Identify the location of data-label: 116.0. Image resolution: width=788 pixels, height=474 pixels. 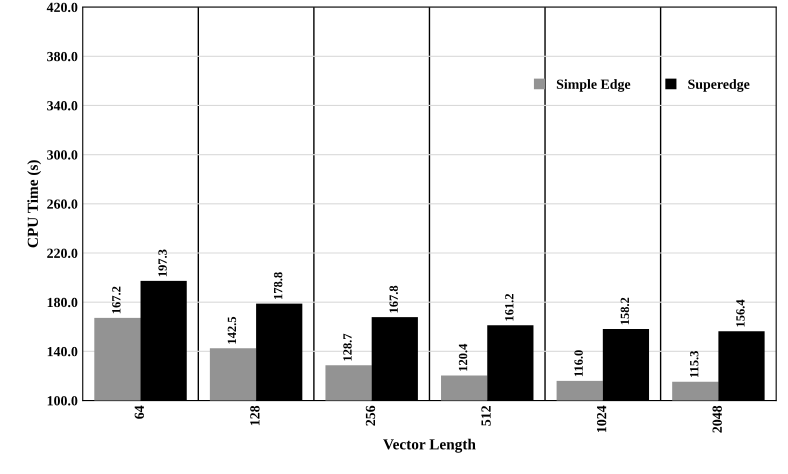
(578, 363).